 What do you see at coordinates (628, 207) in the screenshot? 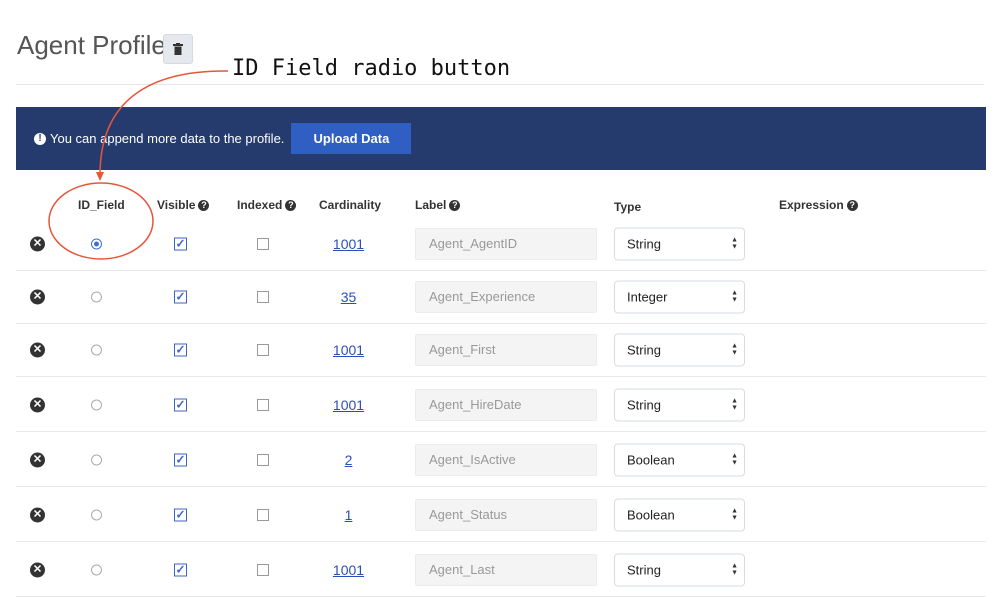
I see `col-type: Type` at bounding box center [628, 207].